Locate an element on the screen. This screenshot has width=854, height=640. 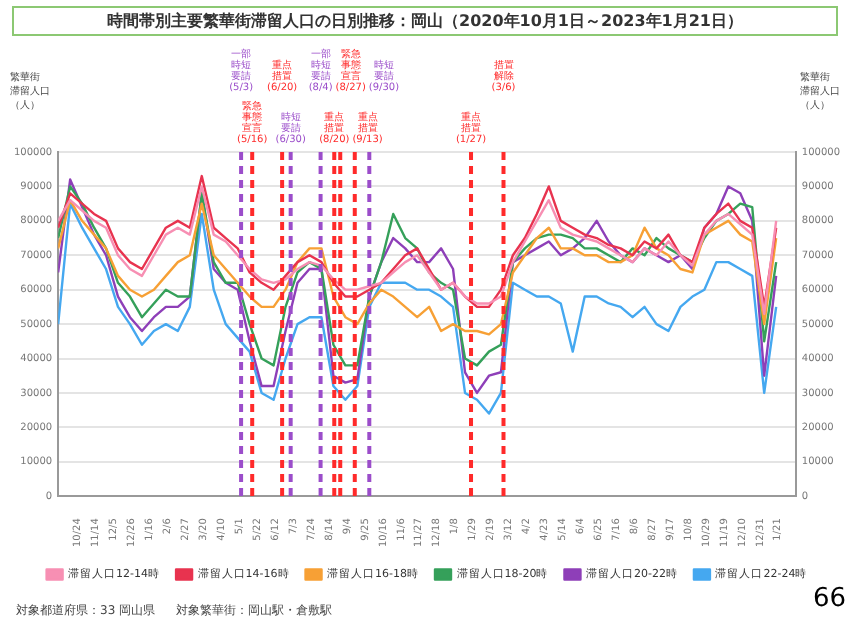
chart-title: 時間帯別主要繁華街滞留人口の日別推移：岡山（2020年10月1日～2023年1月21日） is located at coordinates (425, 21).